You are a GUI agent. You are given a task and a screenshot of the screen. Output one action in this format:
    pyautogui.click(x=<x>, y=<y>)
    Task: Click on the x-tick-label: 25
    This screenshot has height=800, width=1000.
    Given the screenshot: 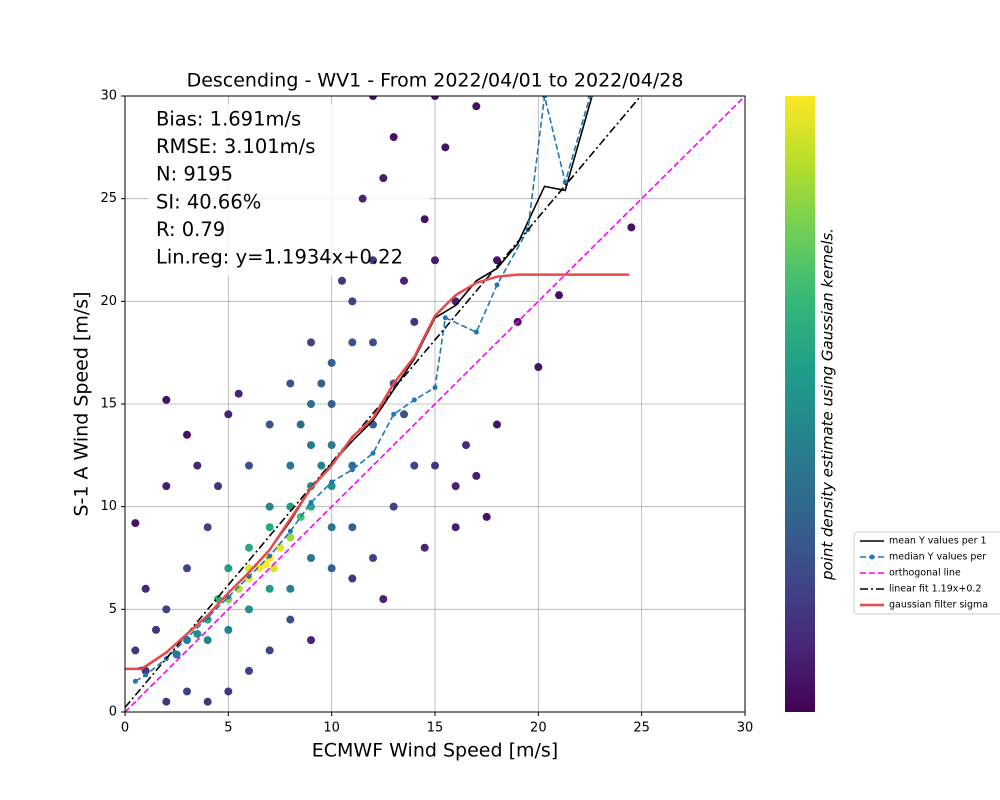 What is the action you would take?
    pyautogui.click(x=641, y=728)
    